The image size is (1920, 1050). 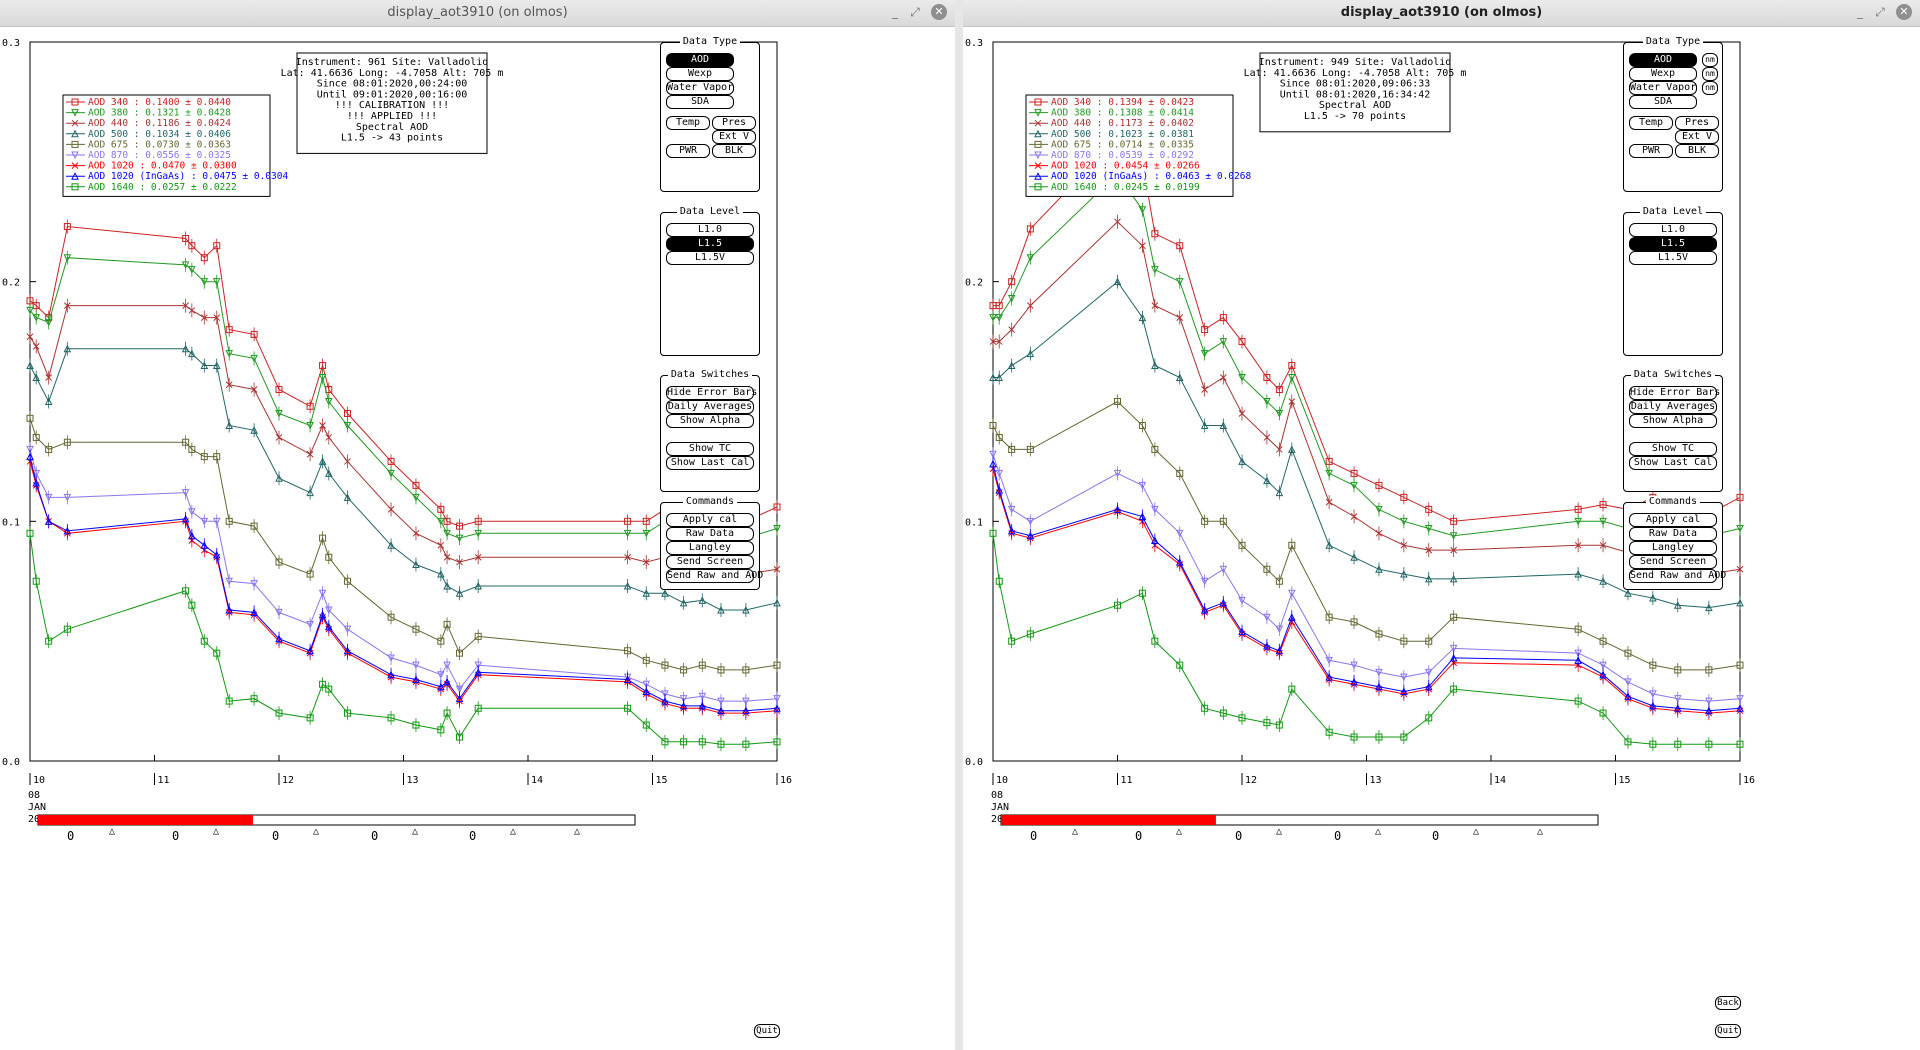 What do you see at coordinates (175, 836) in the screenshot?
I see `sun-marker: 0` at bounding box center [175, 836].